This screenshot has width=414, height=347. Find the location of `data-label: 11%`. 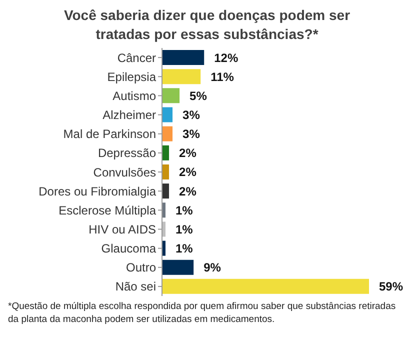

data-label: 11% is located at coordinates (222, 77).